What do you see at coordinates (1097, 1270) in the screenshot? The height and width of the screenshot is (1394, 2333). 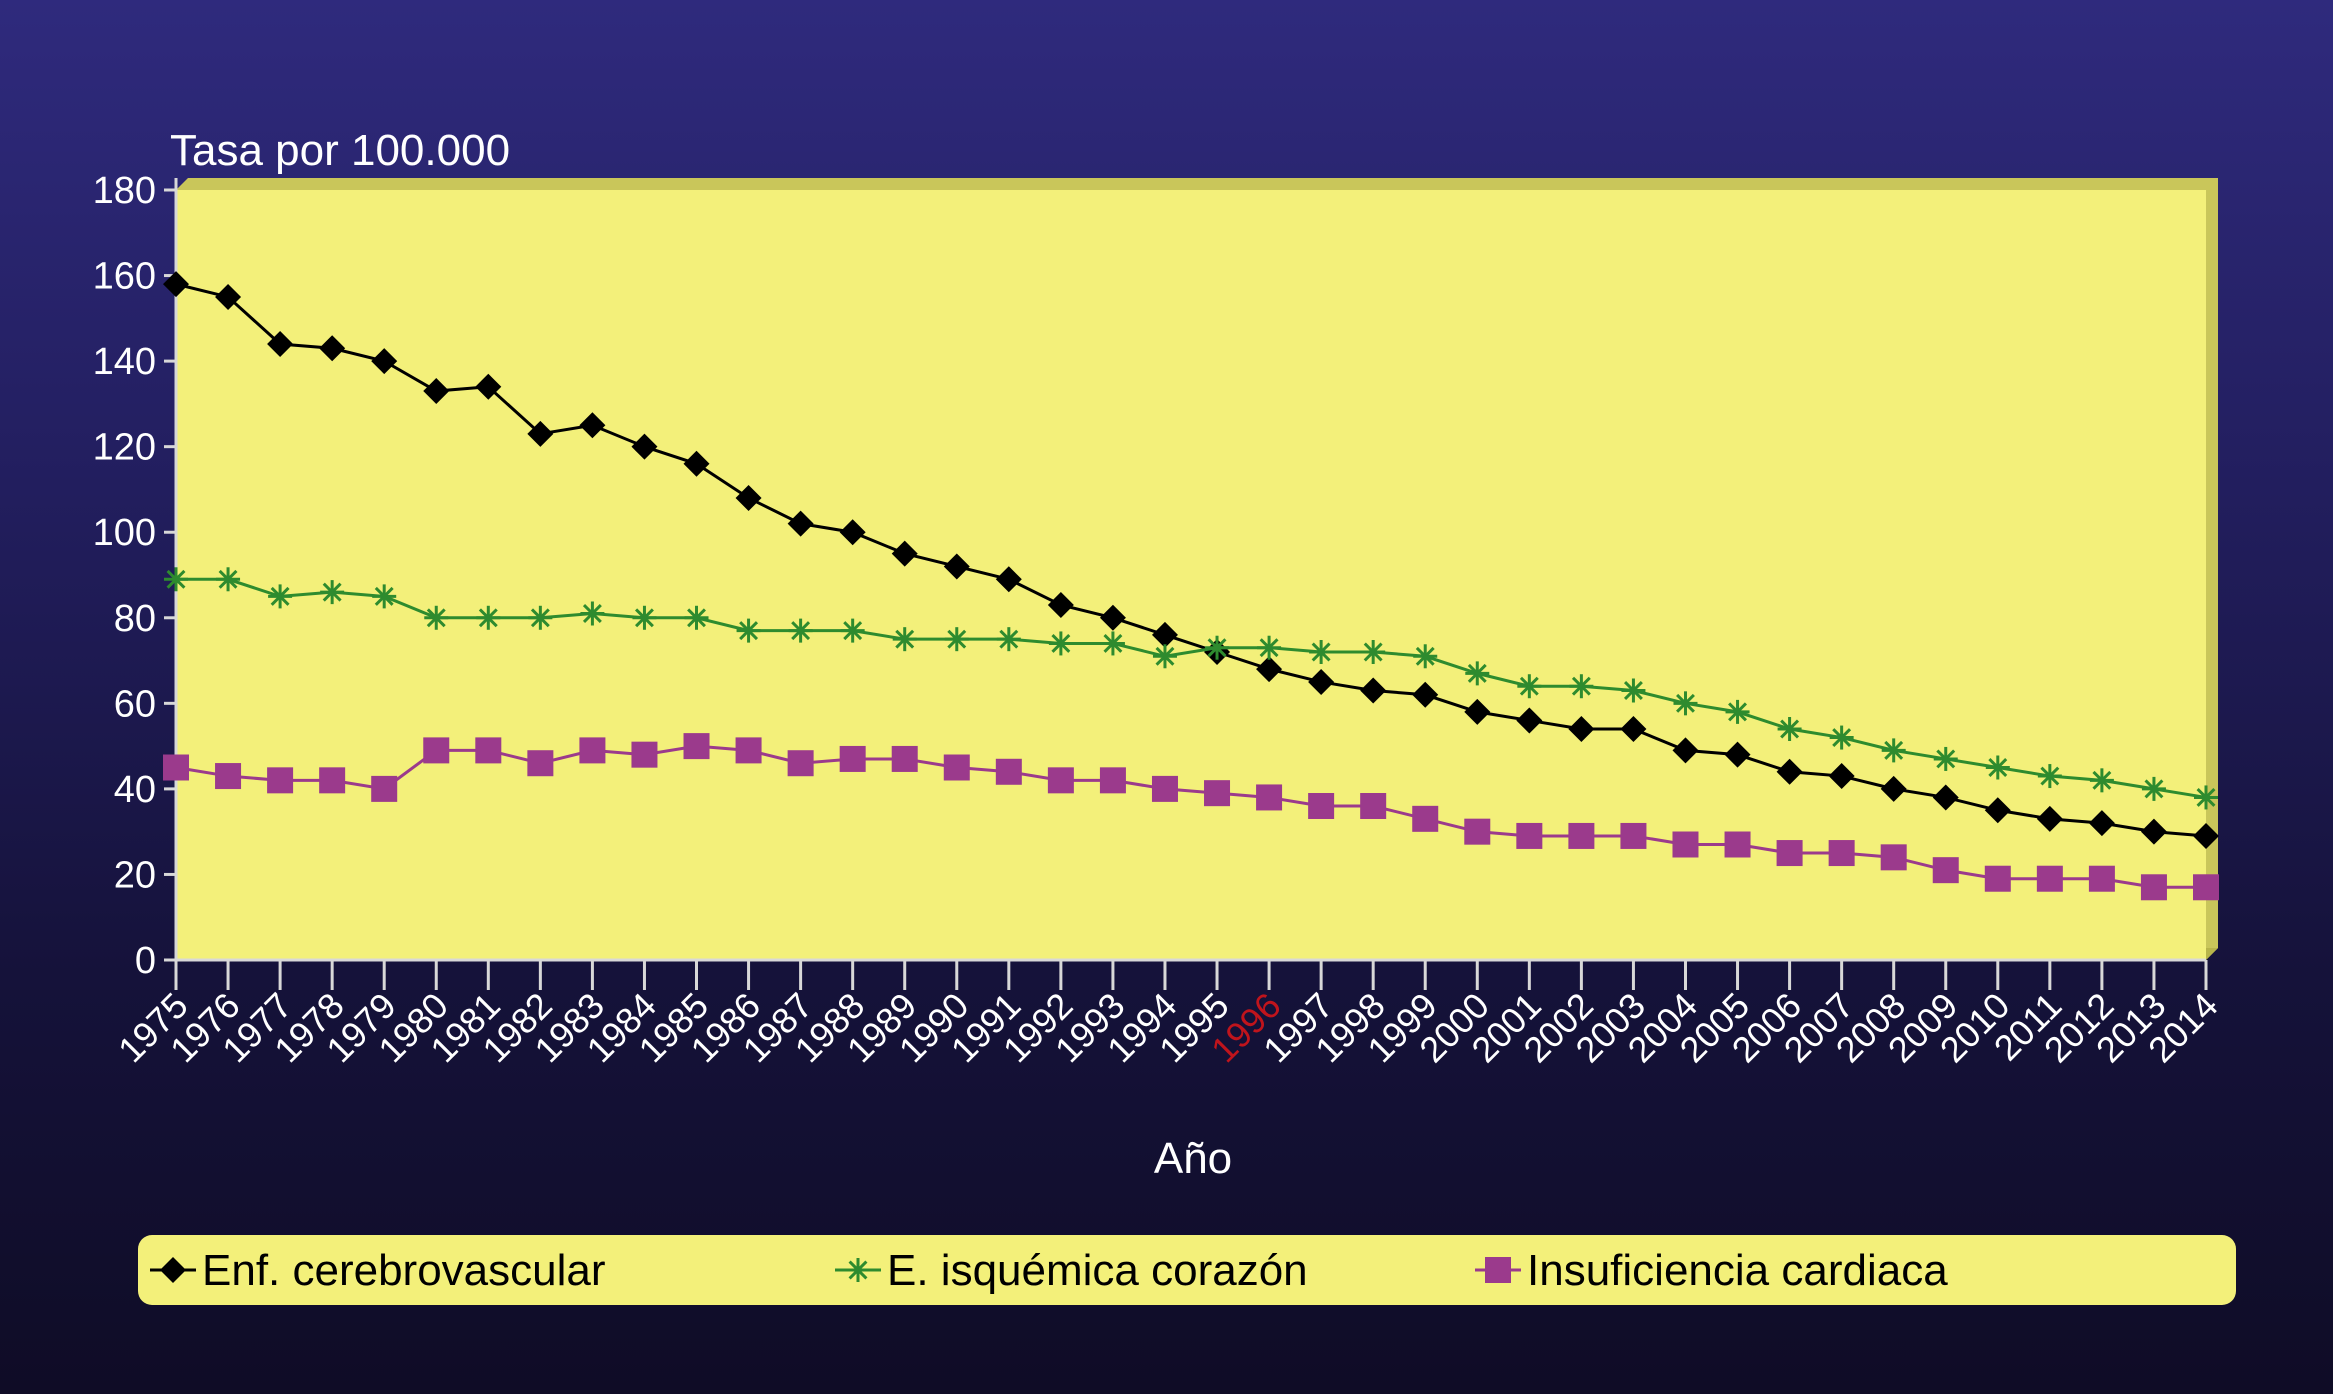 I see `legend-label: E. isquémica corazón` at bounding box center [1097, 1270].